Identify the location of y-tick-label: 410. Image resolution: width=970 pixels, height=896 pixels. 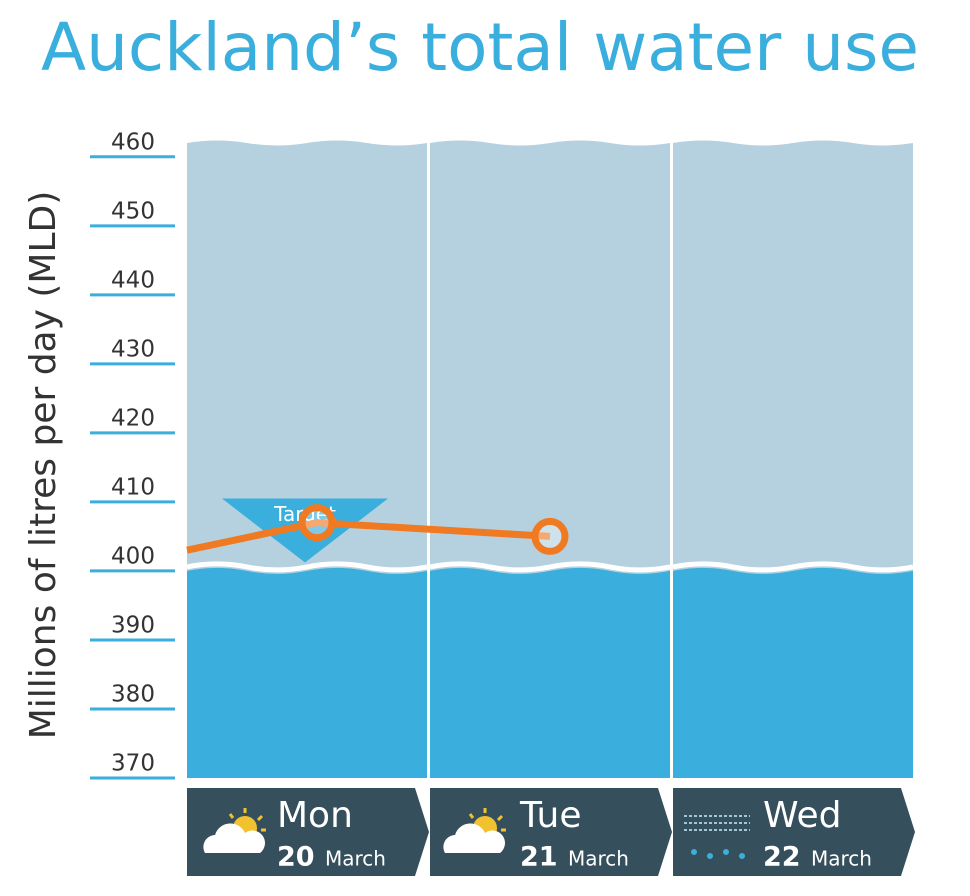
(133, 487).